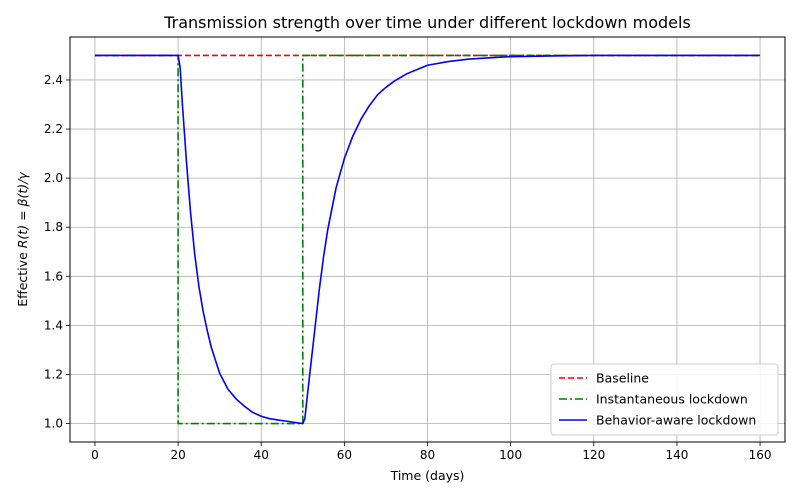  Describe the element at coordinates (95, 455) in the screenshot. I see `x-tick-label: 0` at that location.